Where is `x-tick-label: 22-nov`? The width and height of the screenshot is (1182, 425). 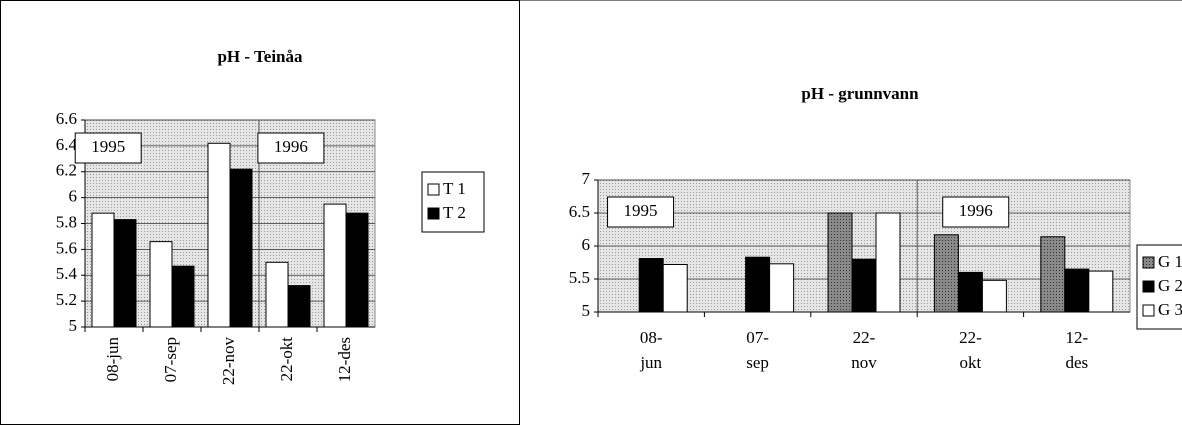 x-tick-label: 22-nov is located at coordinates (228, 361).